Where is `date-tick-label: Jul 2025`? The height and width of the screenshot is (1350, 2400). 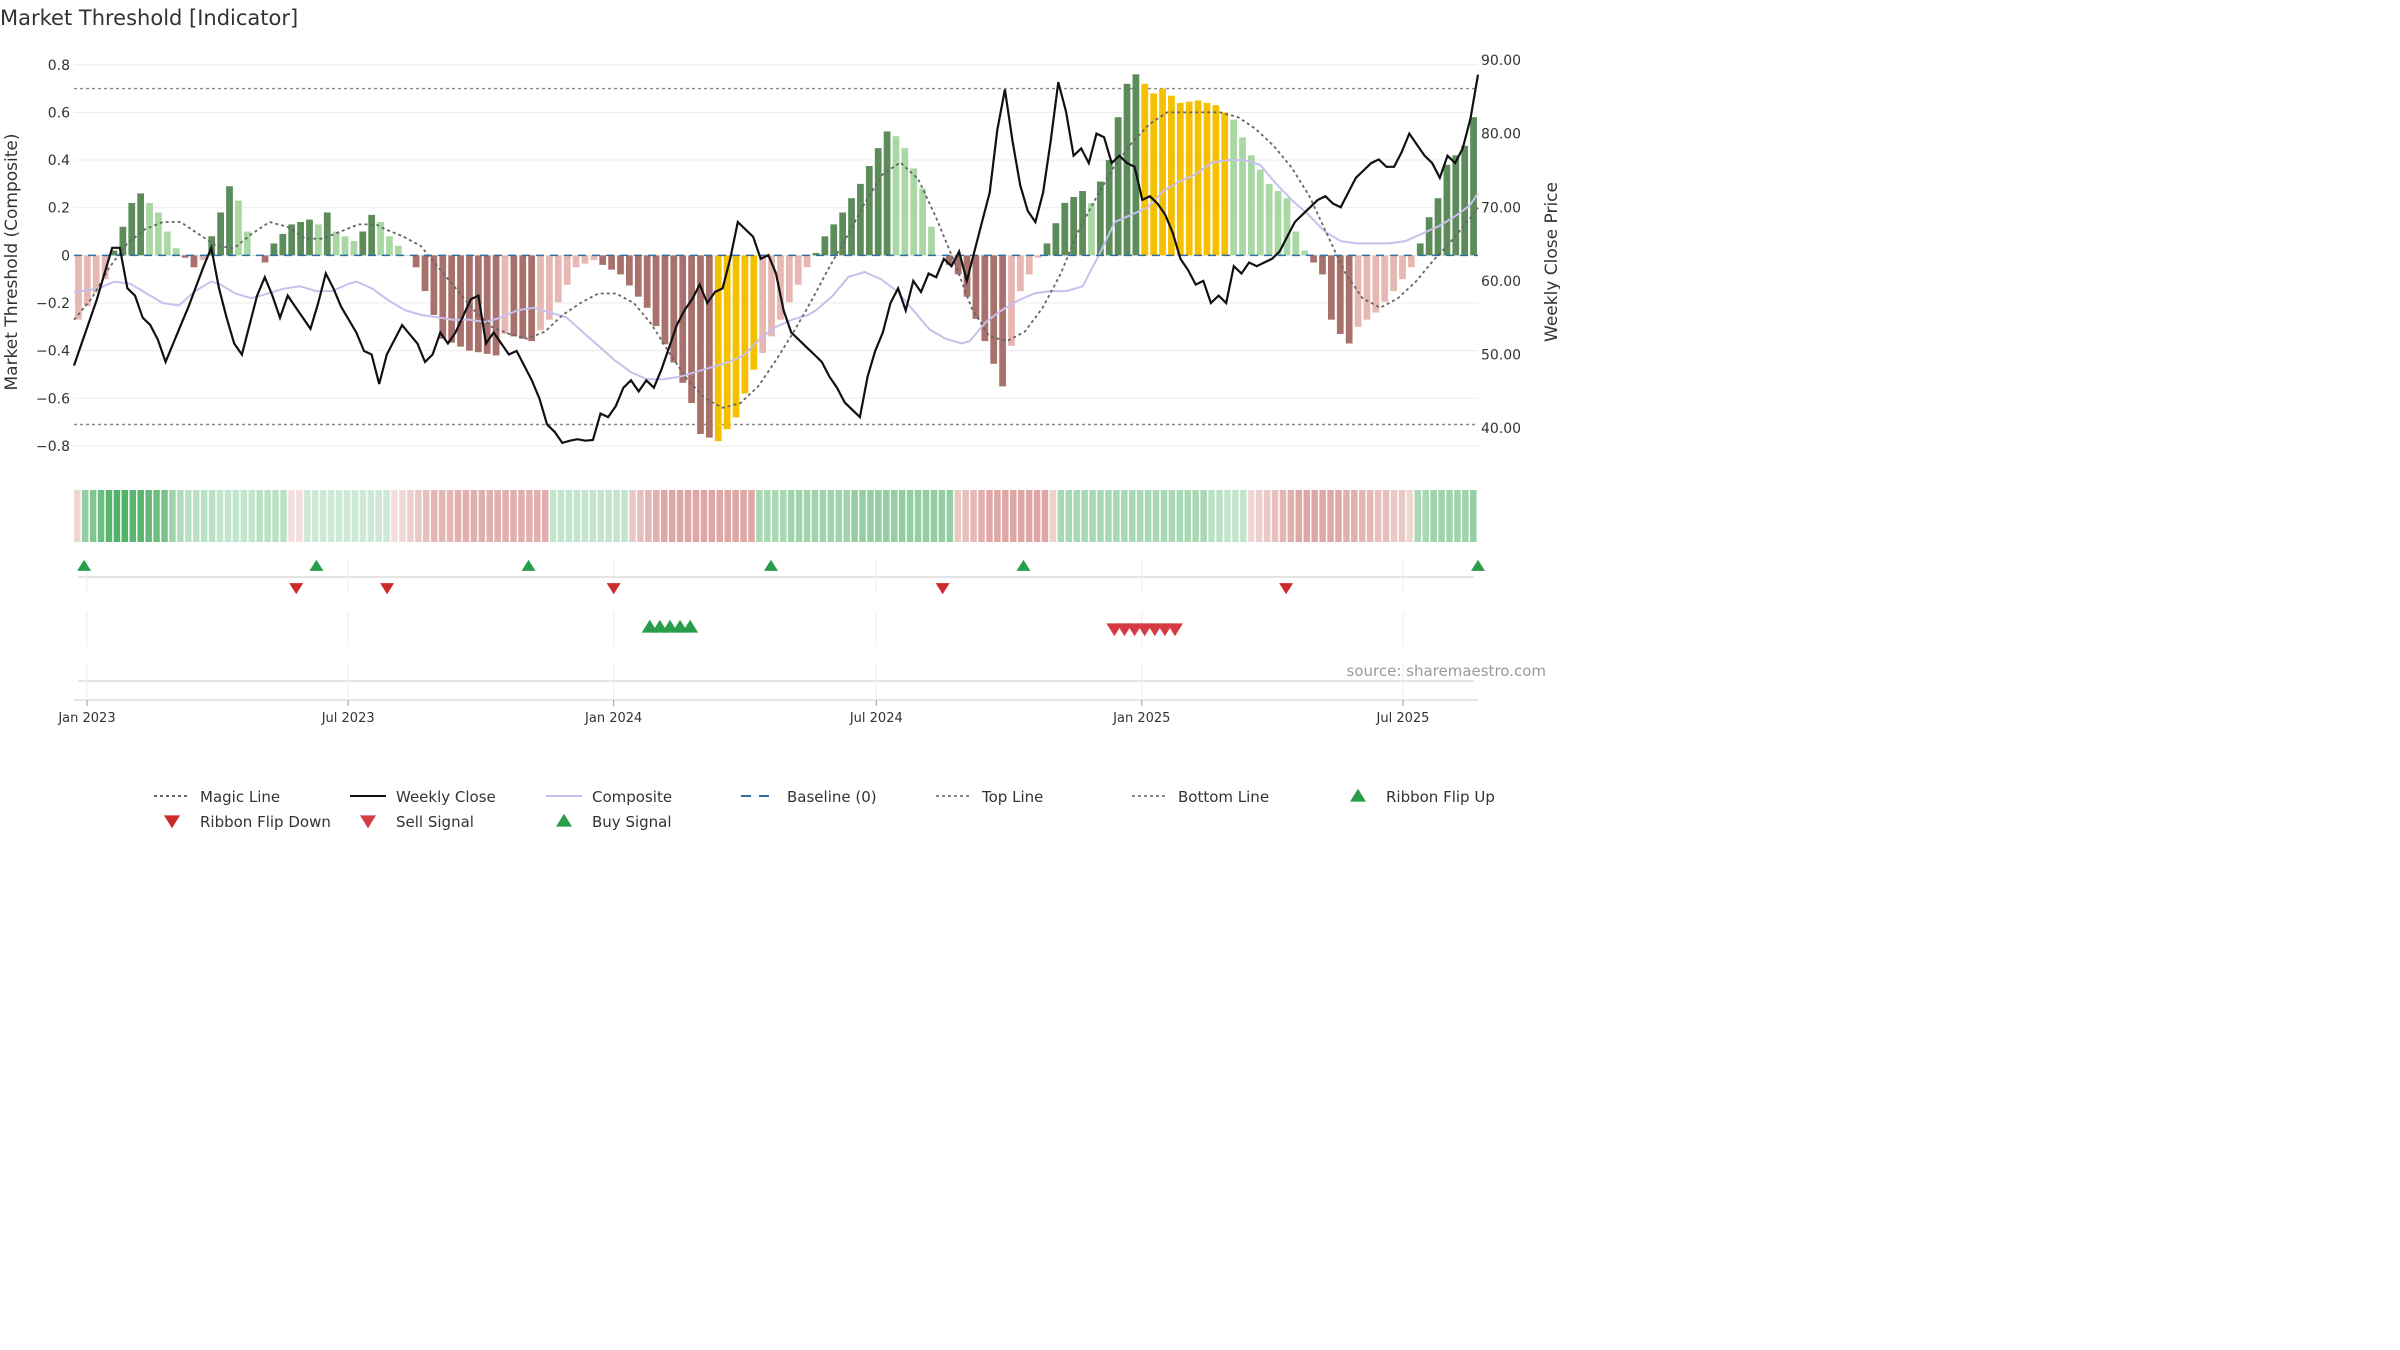
date-tick-label: Jul 2025 is located at coordinates (1403, 718).